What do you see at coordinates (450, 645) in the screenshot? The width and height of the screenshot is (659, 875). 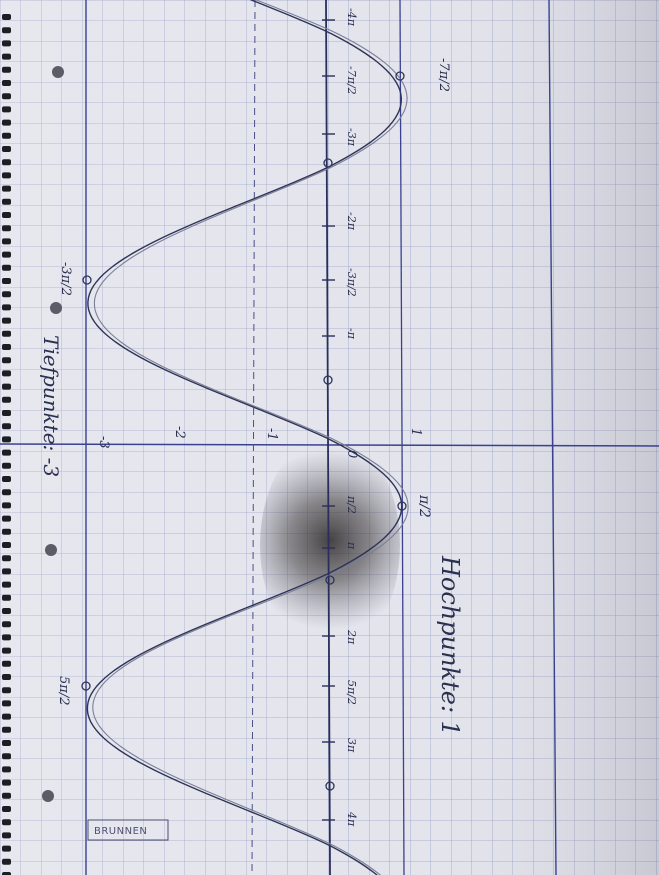 I see `annotation-high-points: Hochpunkte: 1` at bounding box center [450, 645].